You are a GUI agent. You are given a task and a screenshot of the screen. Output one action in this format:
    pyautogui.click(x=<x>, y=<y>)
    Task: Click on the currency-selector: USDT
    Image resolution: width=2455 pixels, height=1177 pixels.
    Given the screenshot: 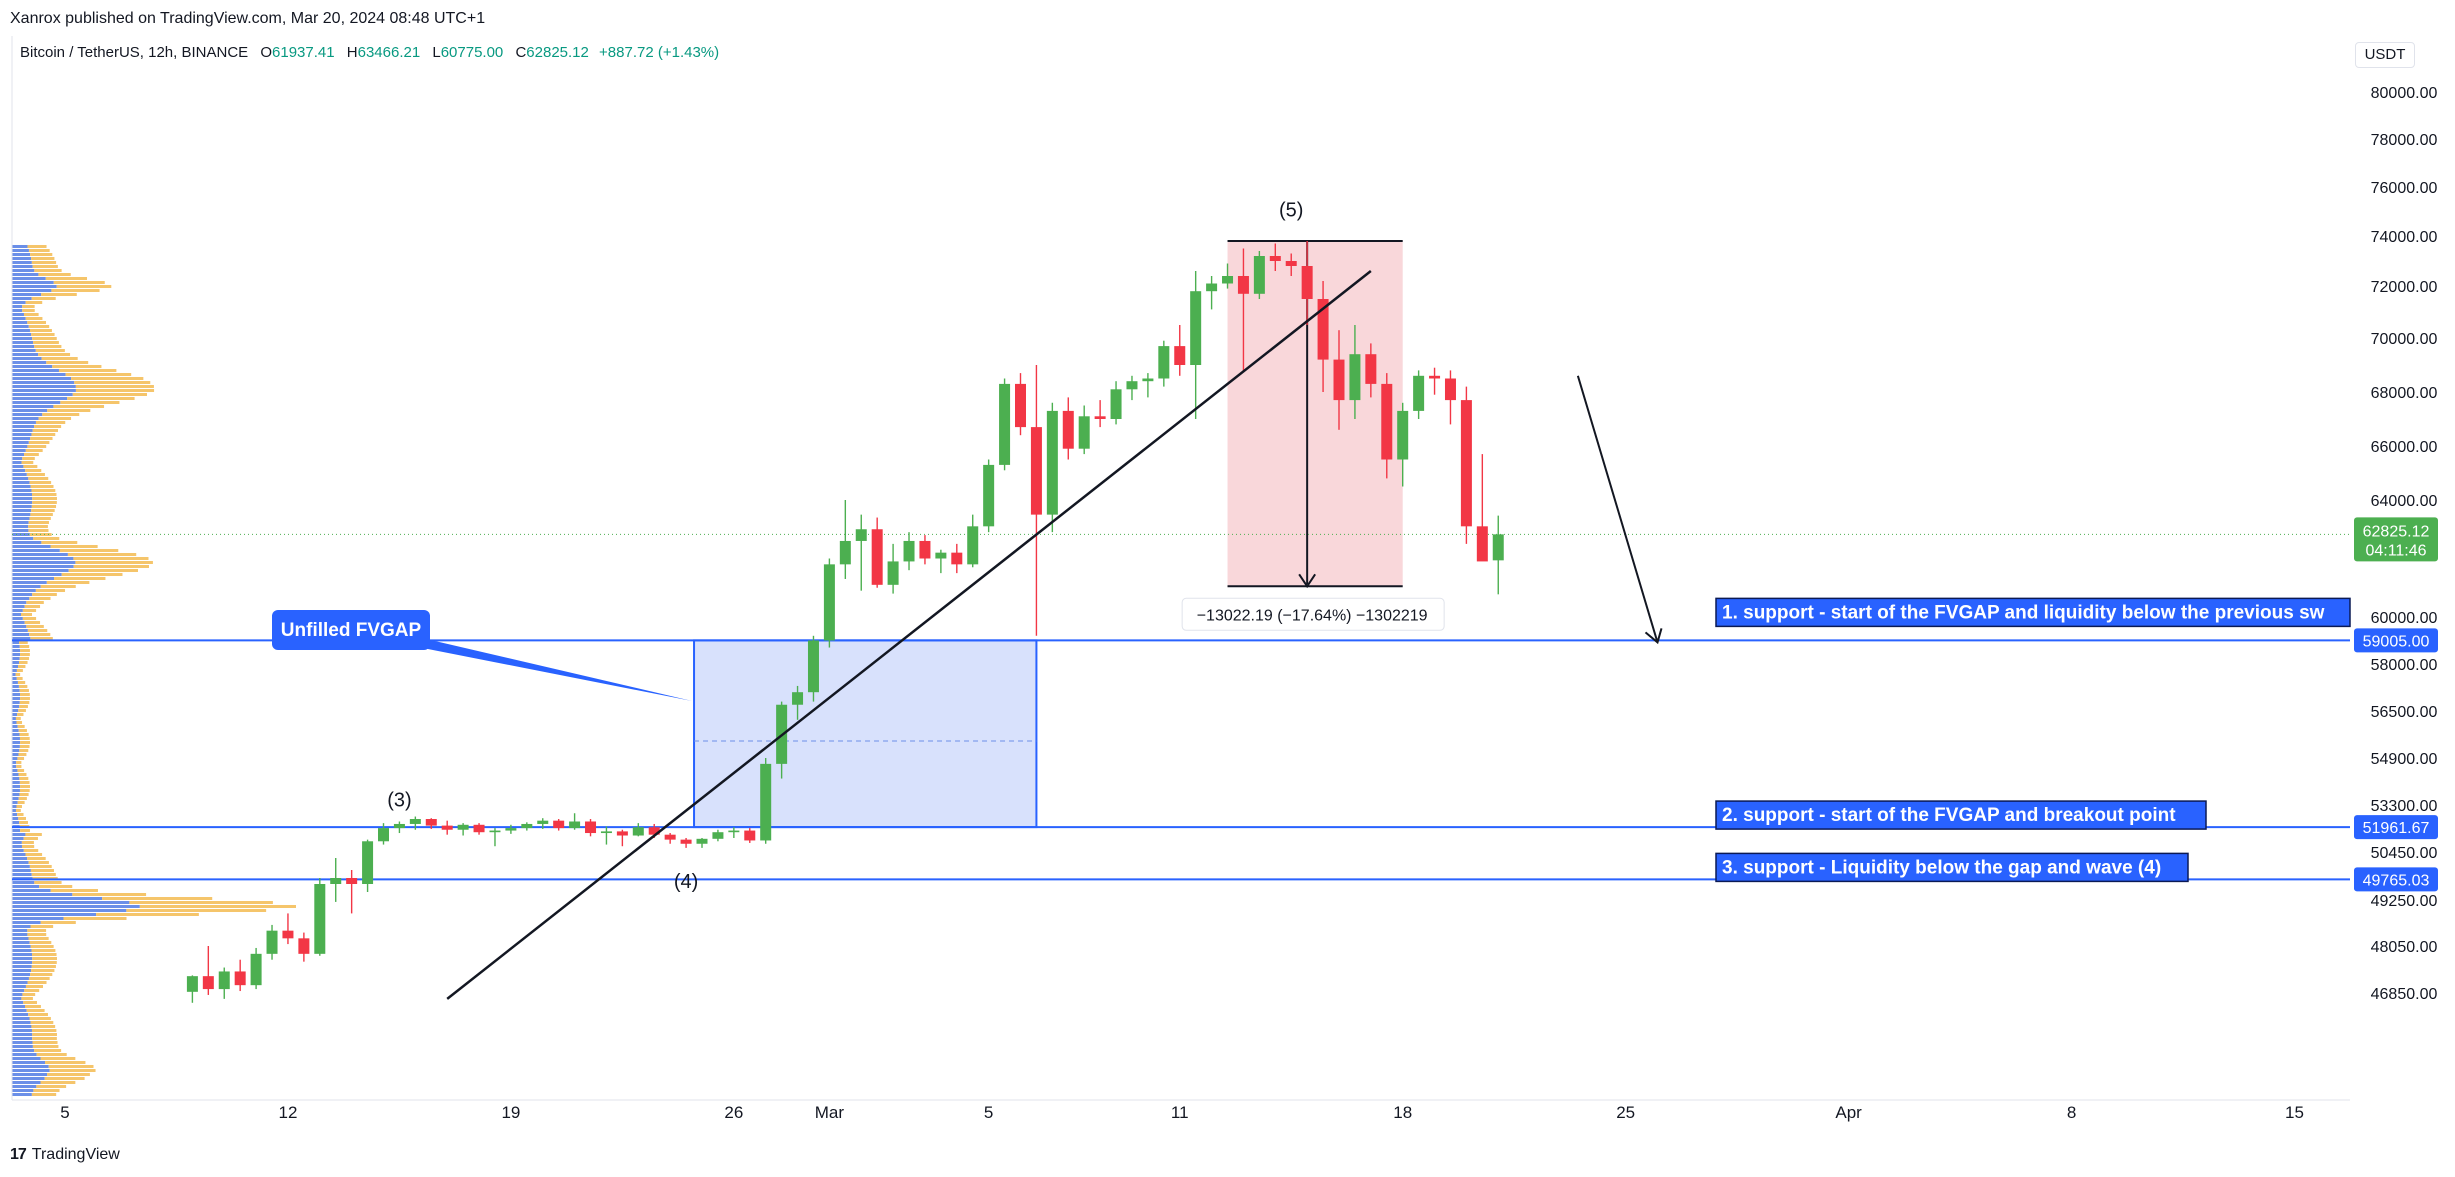 What is the action you would take?
    pyautogui.click(x=2385, y=55)
    